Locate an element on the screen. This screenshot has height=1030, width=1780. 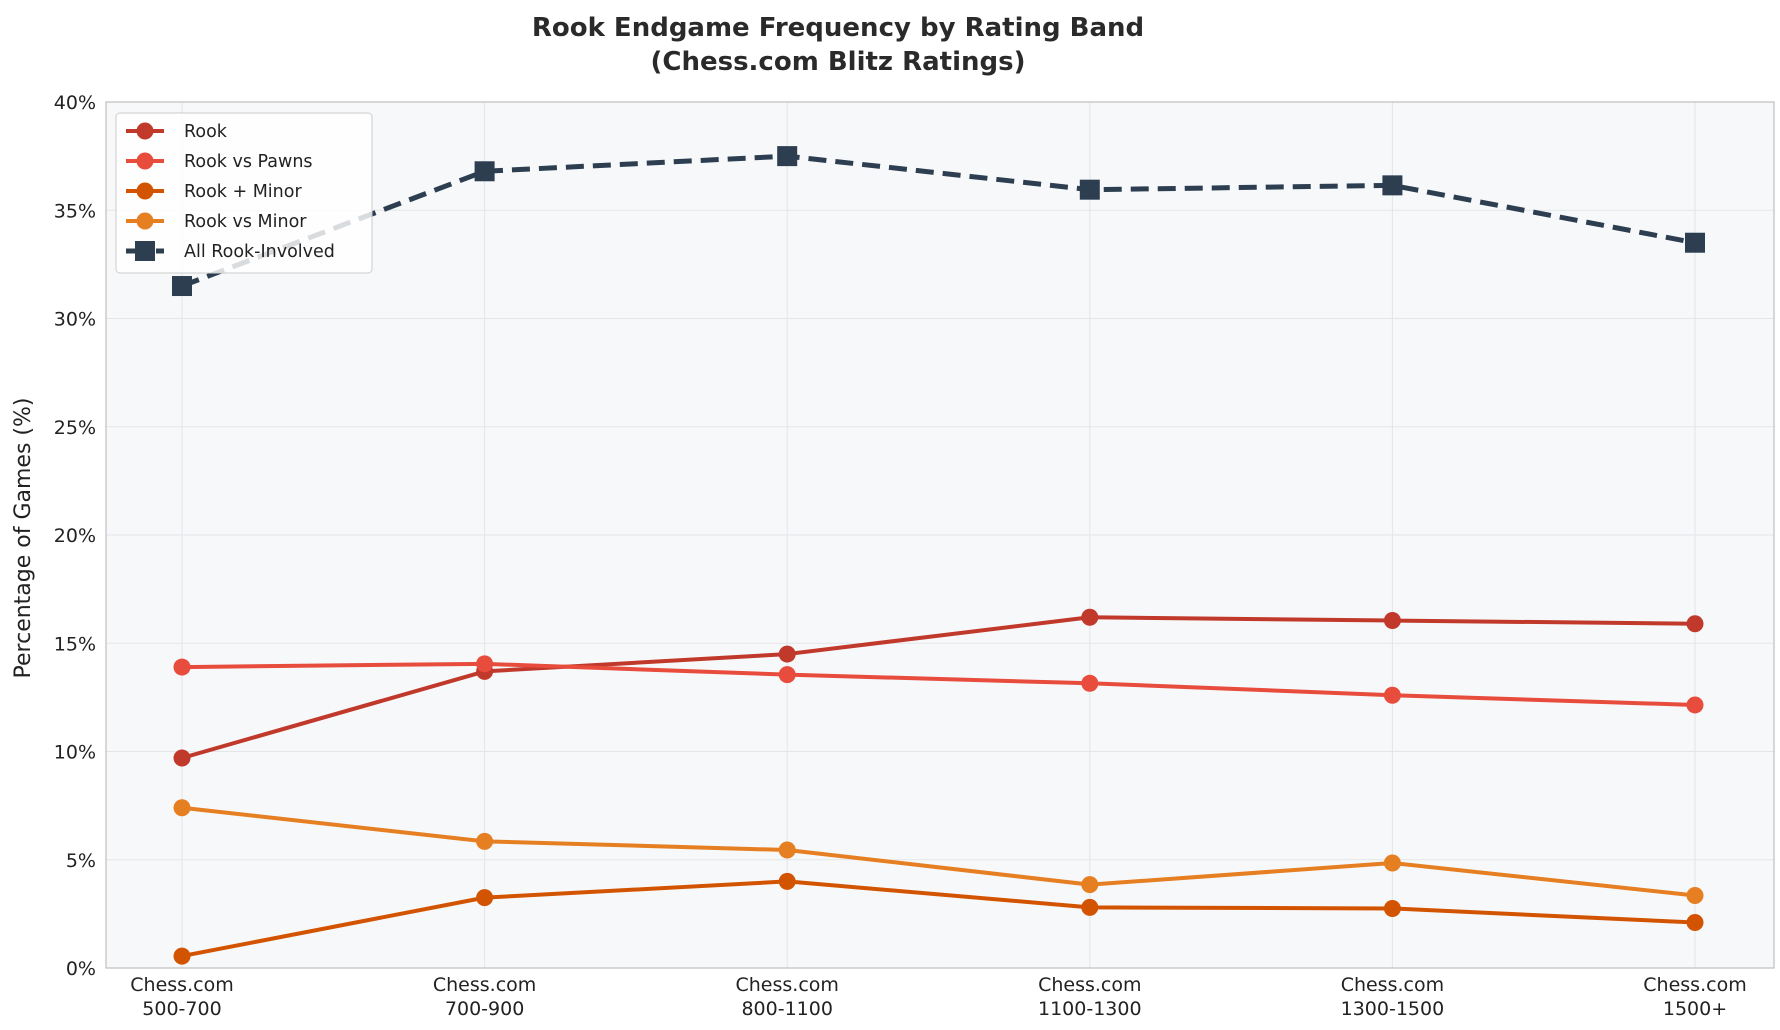
x-tick-label-line: 800-1100 is located at coordinates (786, 1009).